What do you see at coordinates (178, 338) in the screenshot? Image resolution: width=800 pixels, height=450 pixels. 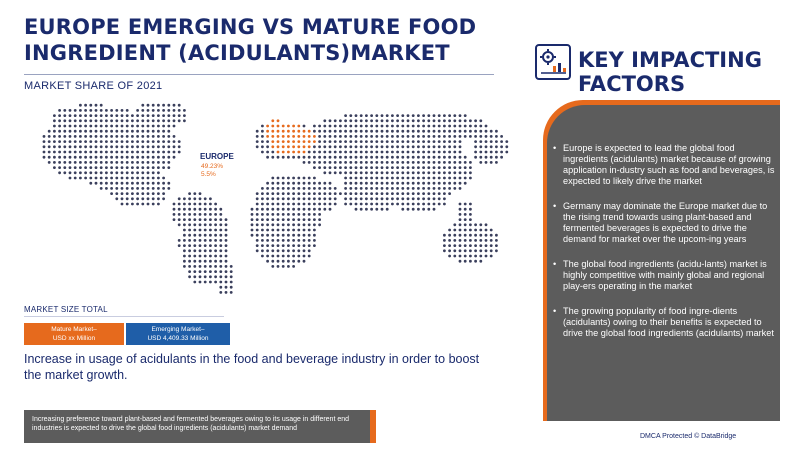 I see `emerging-market-value: USD 4,409.33 Million` at bounding box center [178, 338].